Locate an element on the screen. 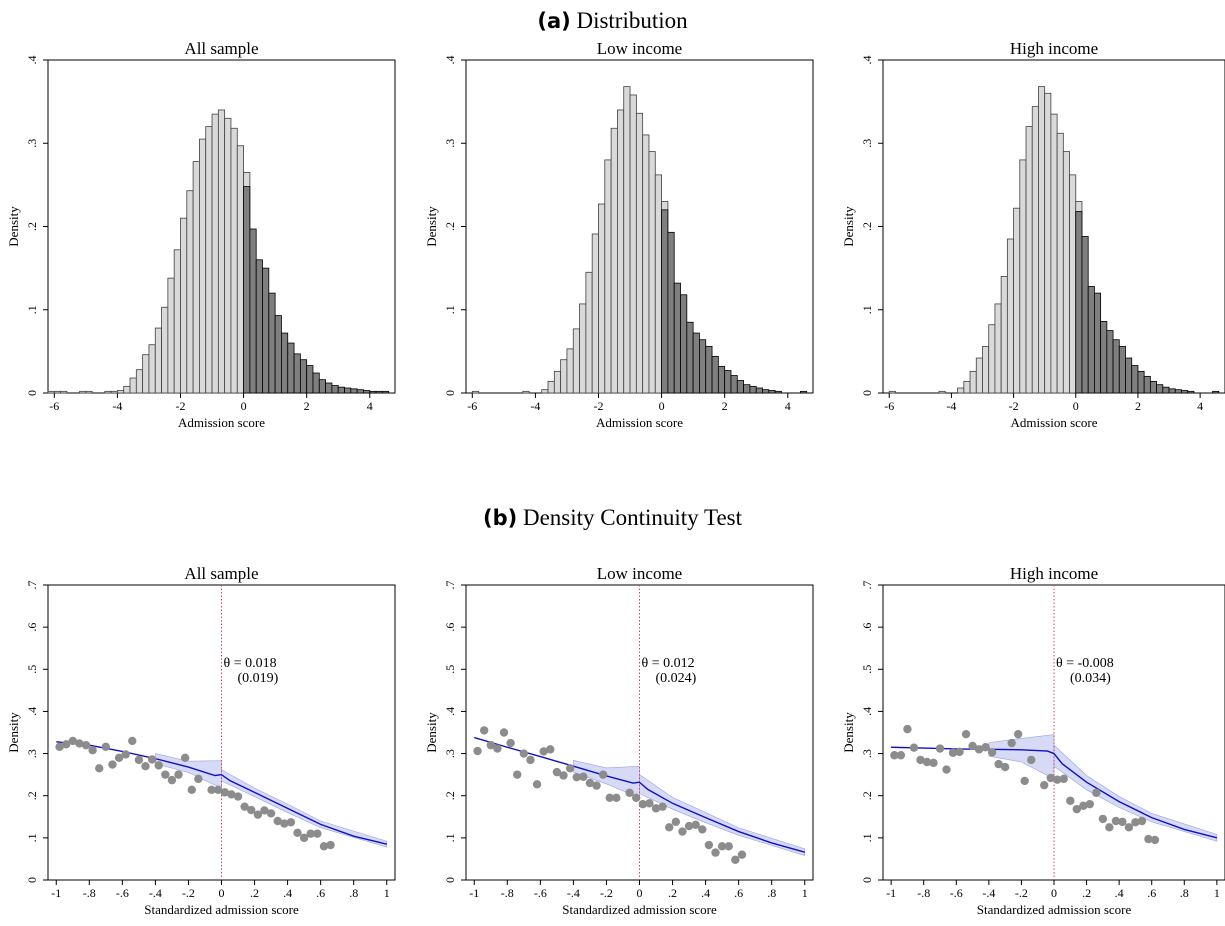 Image resolution: width=1225 pixels, height=926 pixels. chart-4-xtick-label: .2 is located at coordinates (254, 893).